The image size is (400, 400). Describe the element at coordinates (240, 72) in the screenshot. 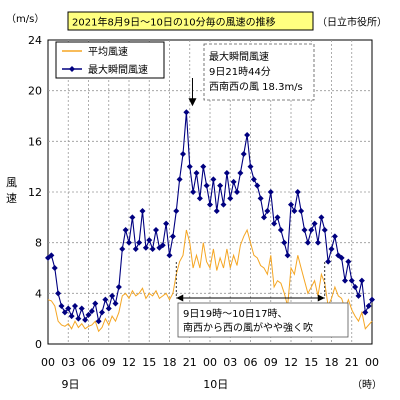

I see `annotation-max-text: 9日21時44分` at that location.